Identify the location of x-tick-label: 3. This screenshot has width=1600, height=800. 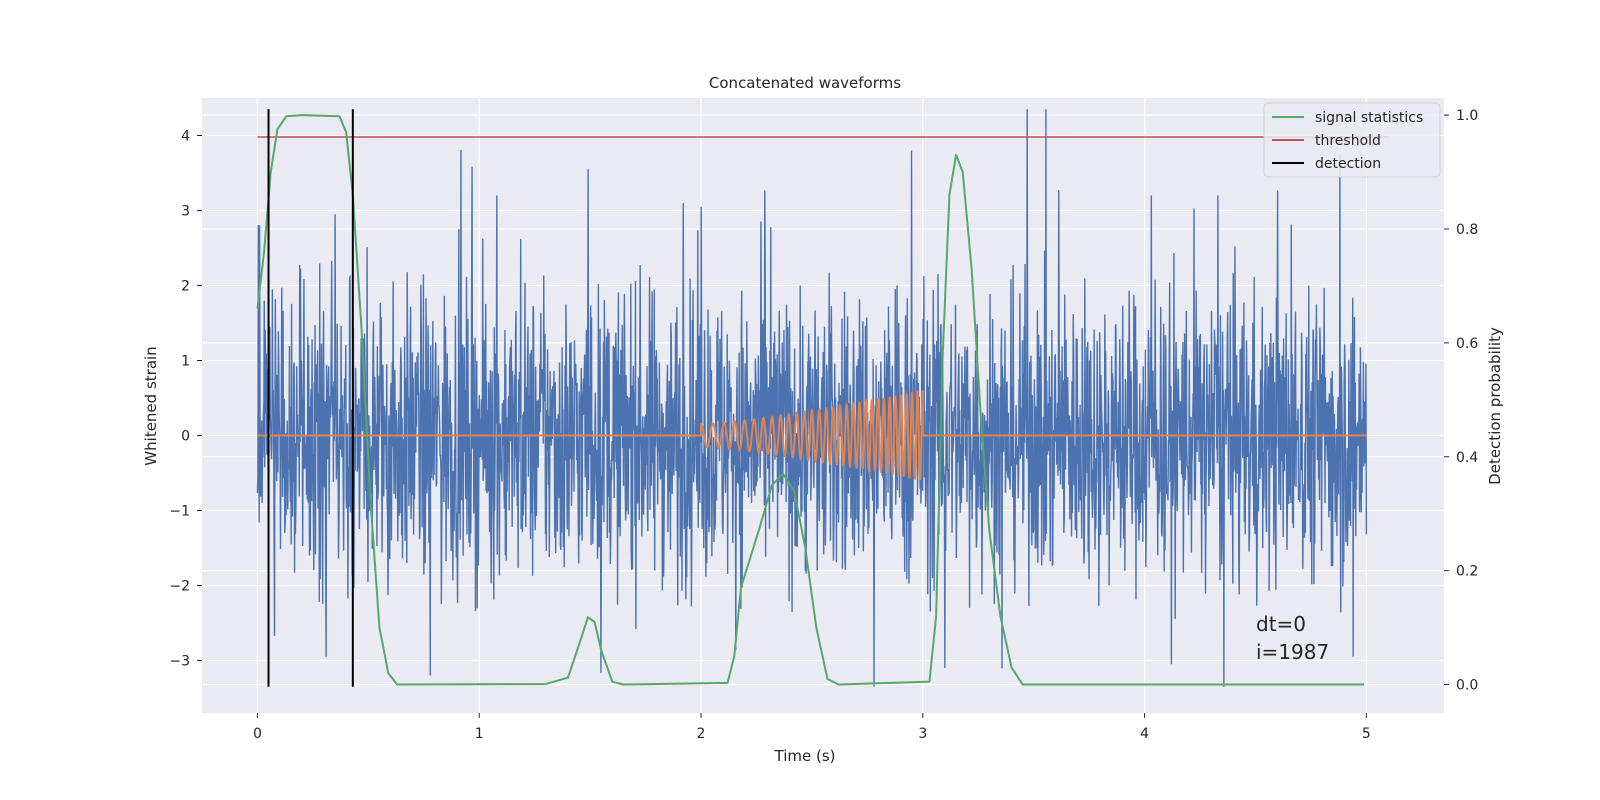
(922, 734).